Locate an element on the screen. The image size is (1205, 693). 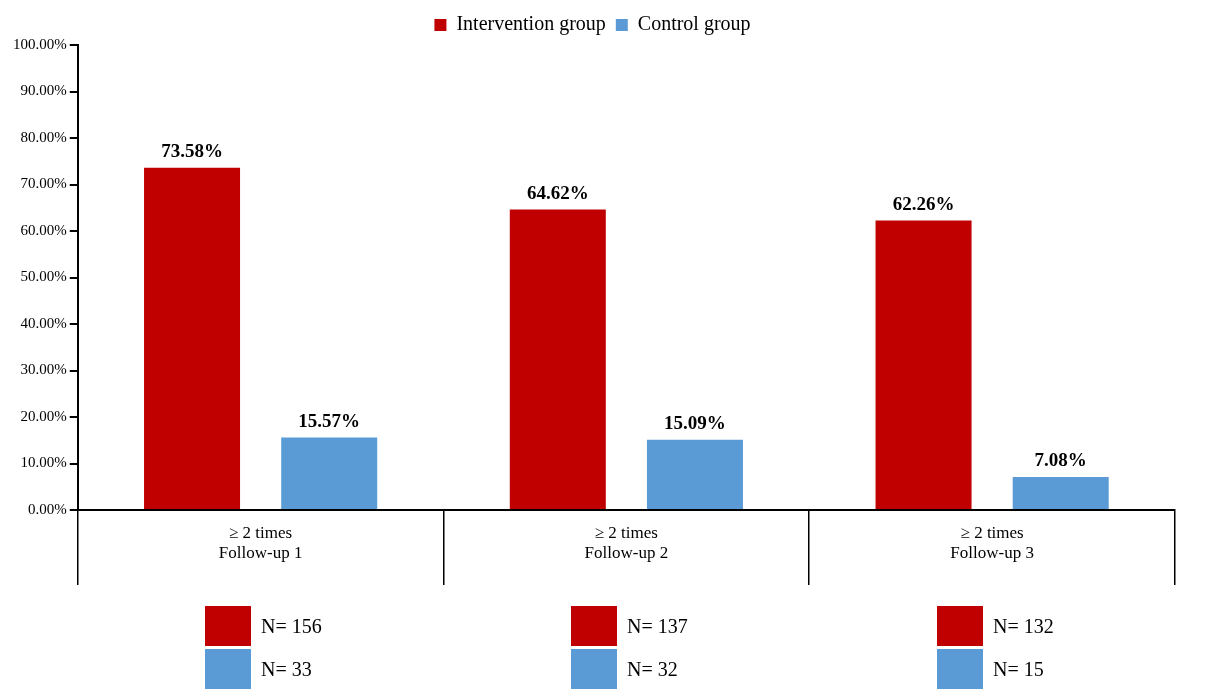
data-label: 15.09% is located at coordinates (695, 423).